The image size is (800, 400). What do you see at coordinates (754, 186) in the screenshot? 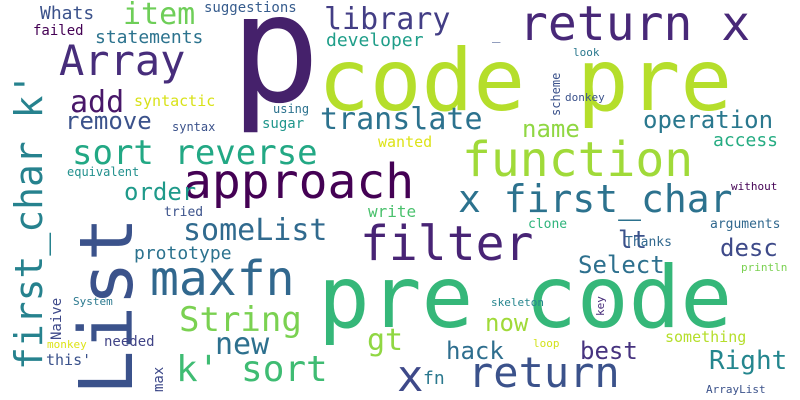
I see `word-without: without` at bounding box center [754, 186].